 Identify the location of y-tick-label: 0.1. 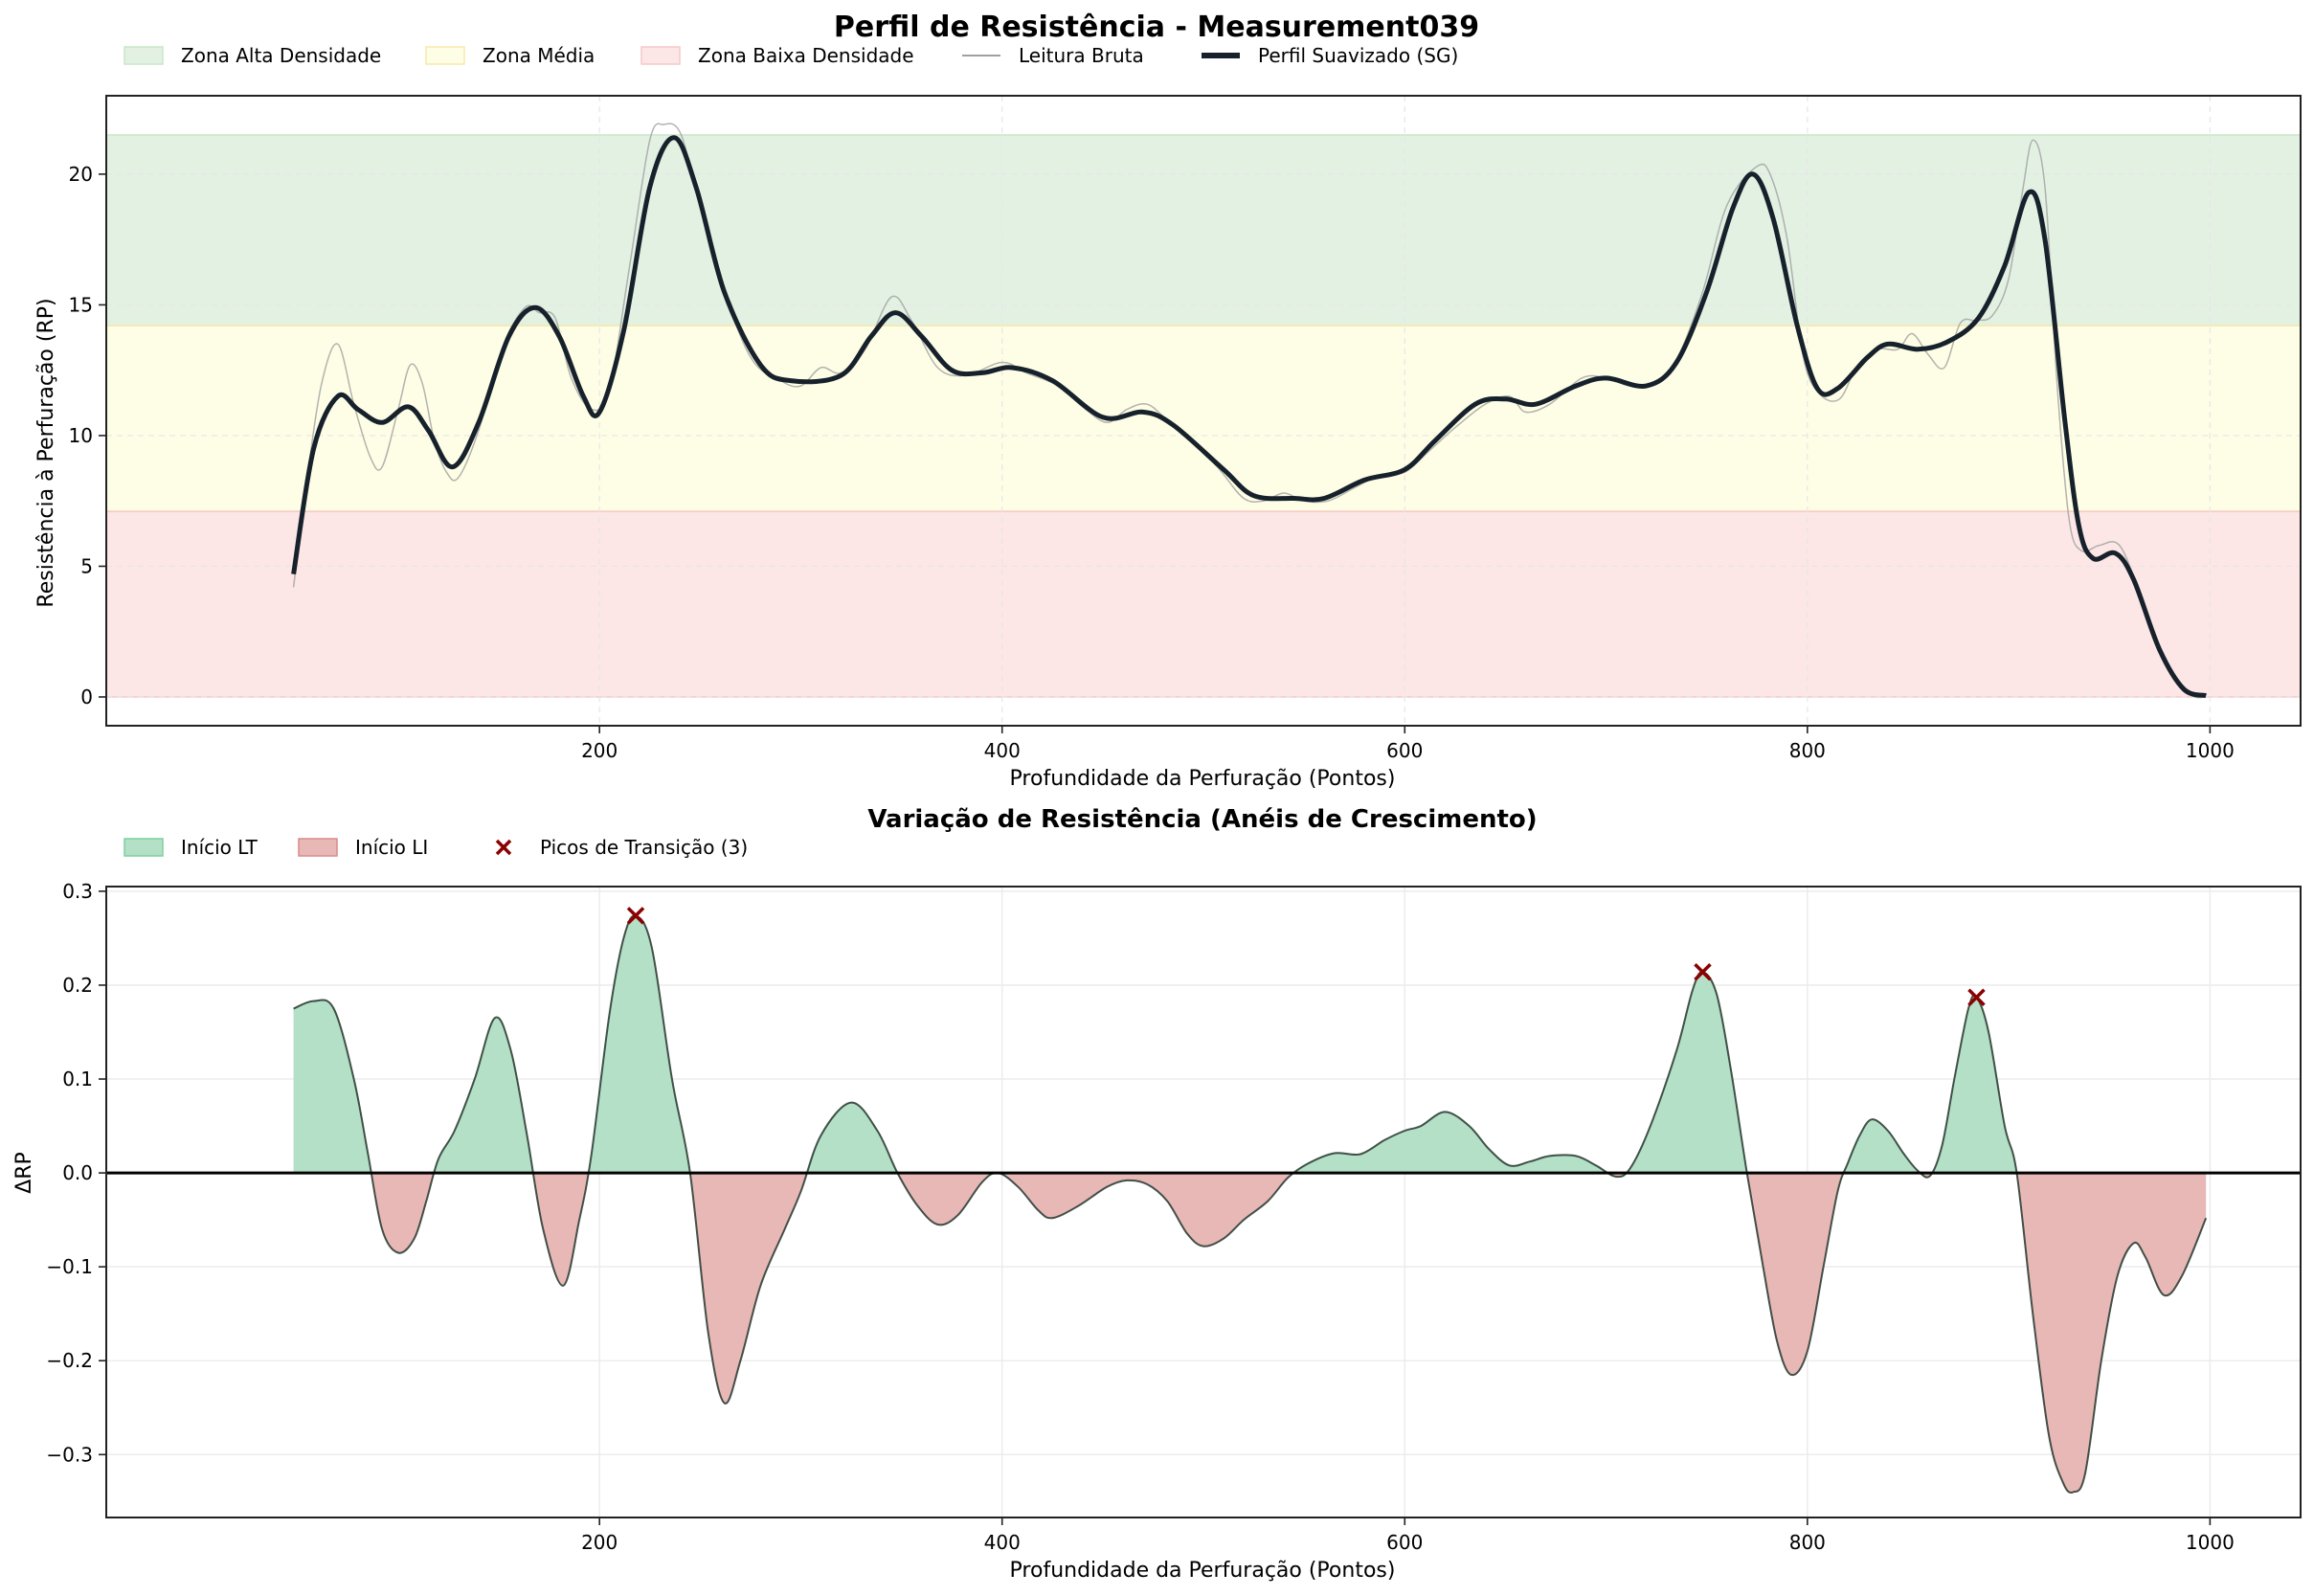
(78, 1079).